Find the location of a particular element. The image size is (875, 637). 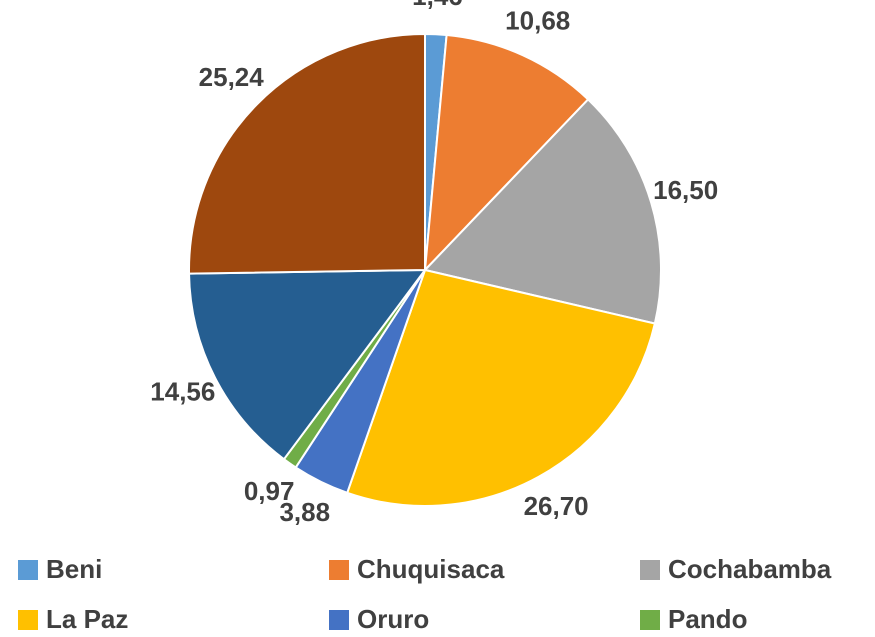

data-label: 1,46 is located at coordinates (437, 5).